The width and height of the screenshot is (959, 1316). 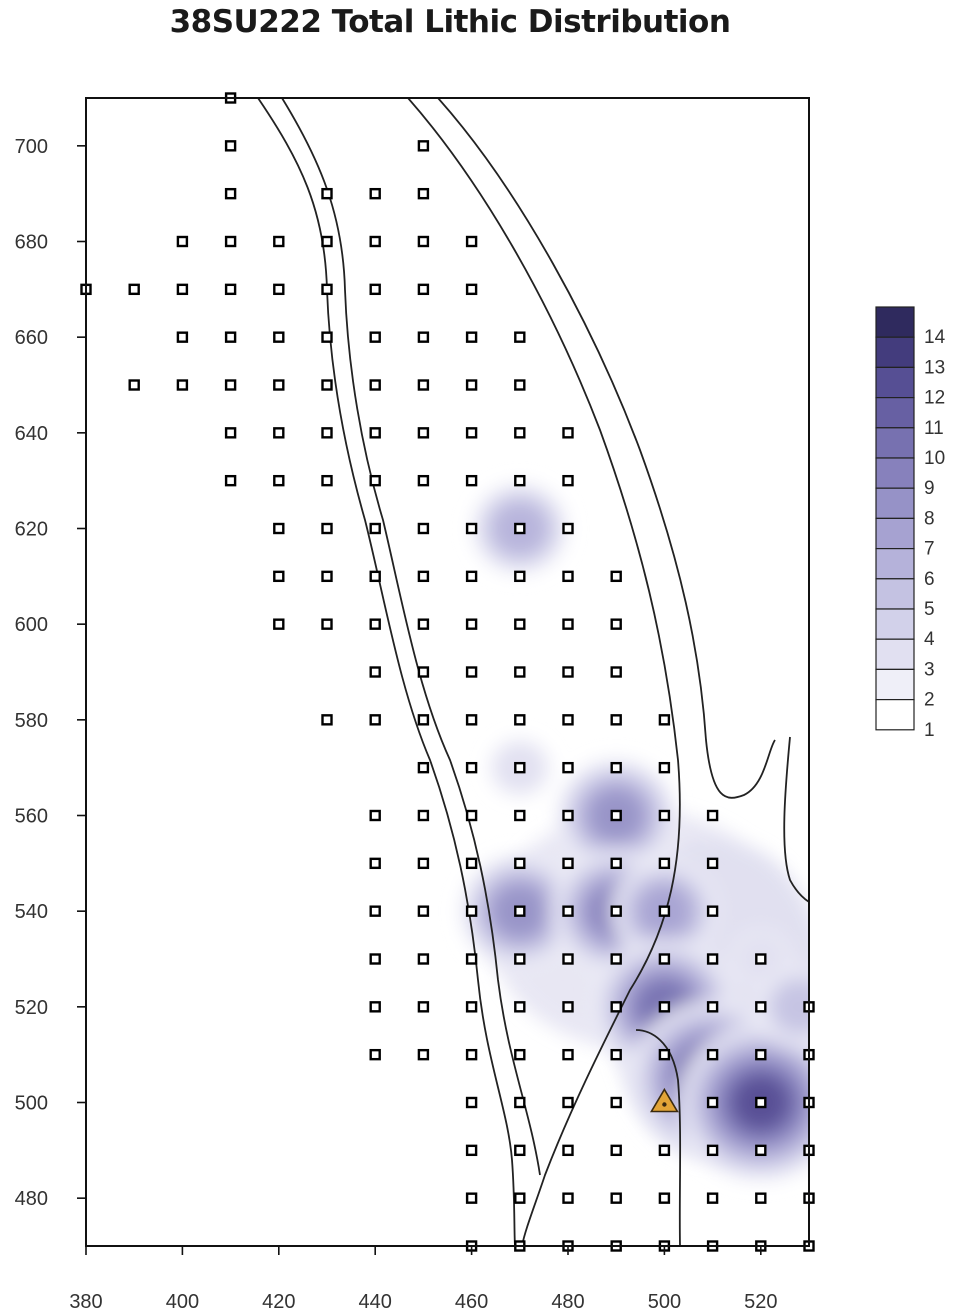 I want to click on legend-level-label: 14, so click(x=935, y=337).